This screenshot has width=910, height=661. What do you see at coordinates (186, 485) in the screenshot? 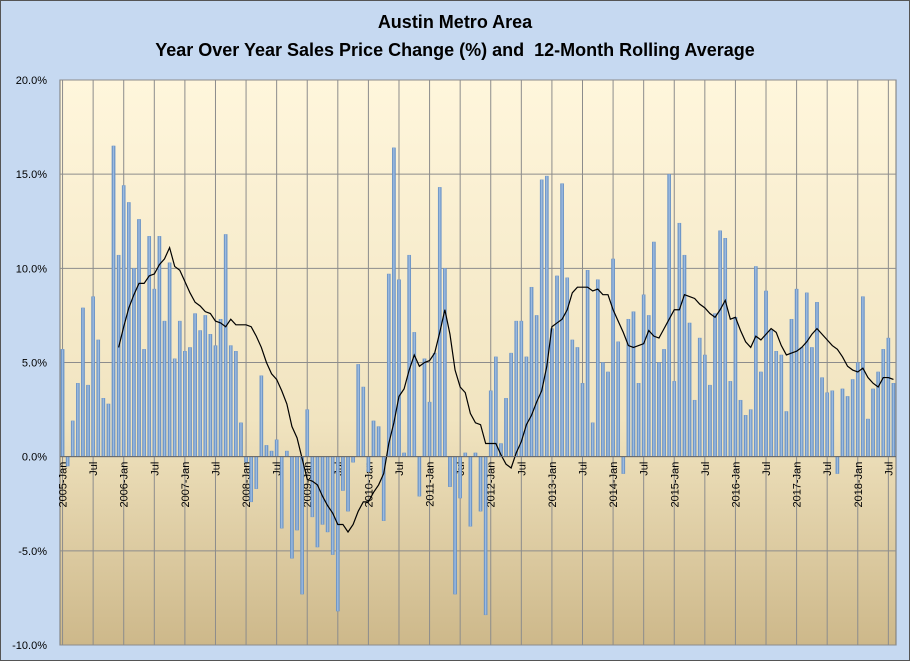
I see `x-tick-label: 2007-Jan` at bounding box center [186, 485].